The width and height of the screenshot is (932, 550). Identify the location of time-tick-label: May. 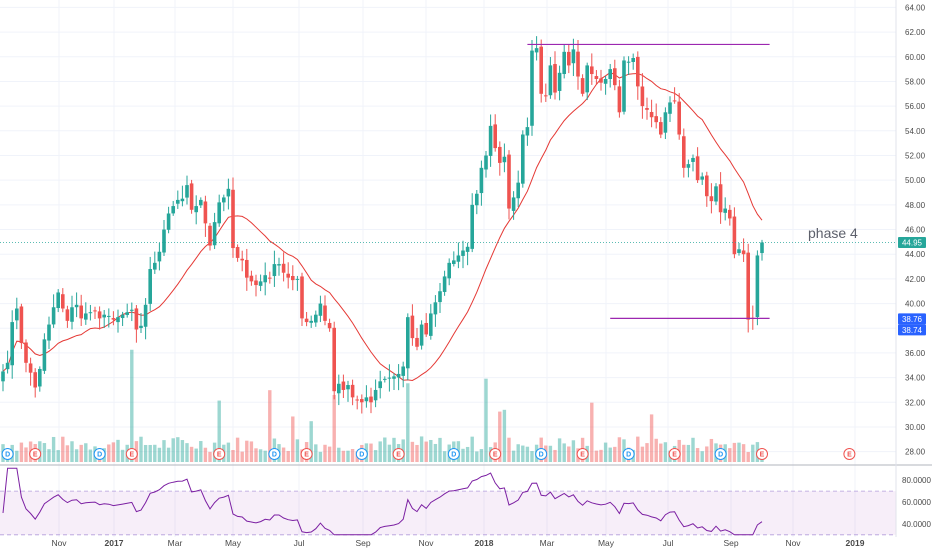
(233, 543).